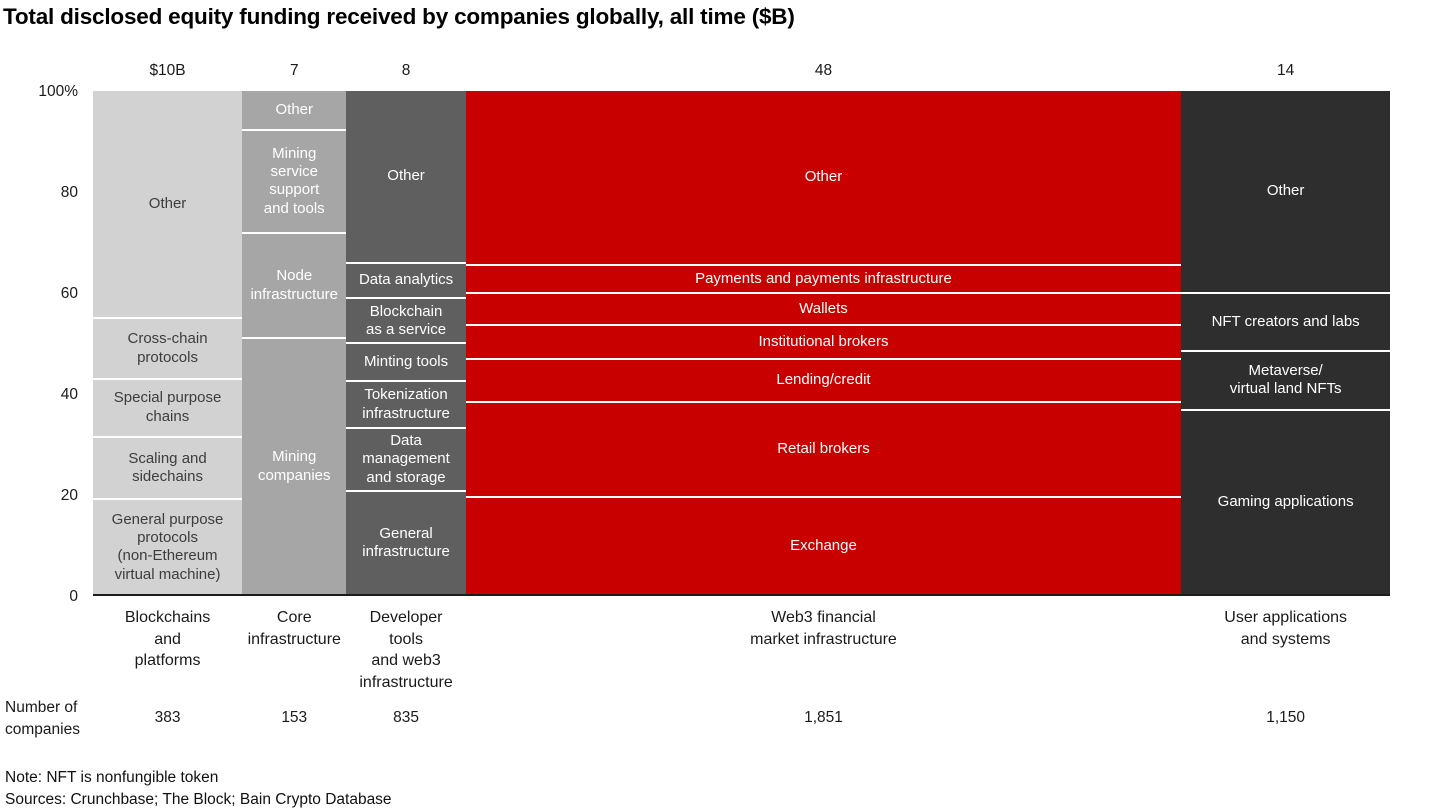  I want to click on segment-special-purpose-chains: Special purpose chains, so click(168, 406).